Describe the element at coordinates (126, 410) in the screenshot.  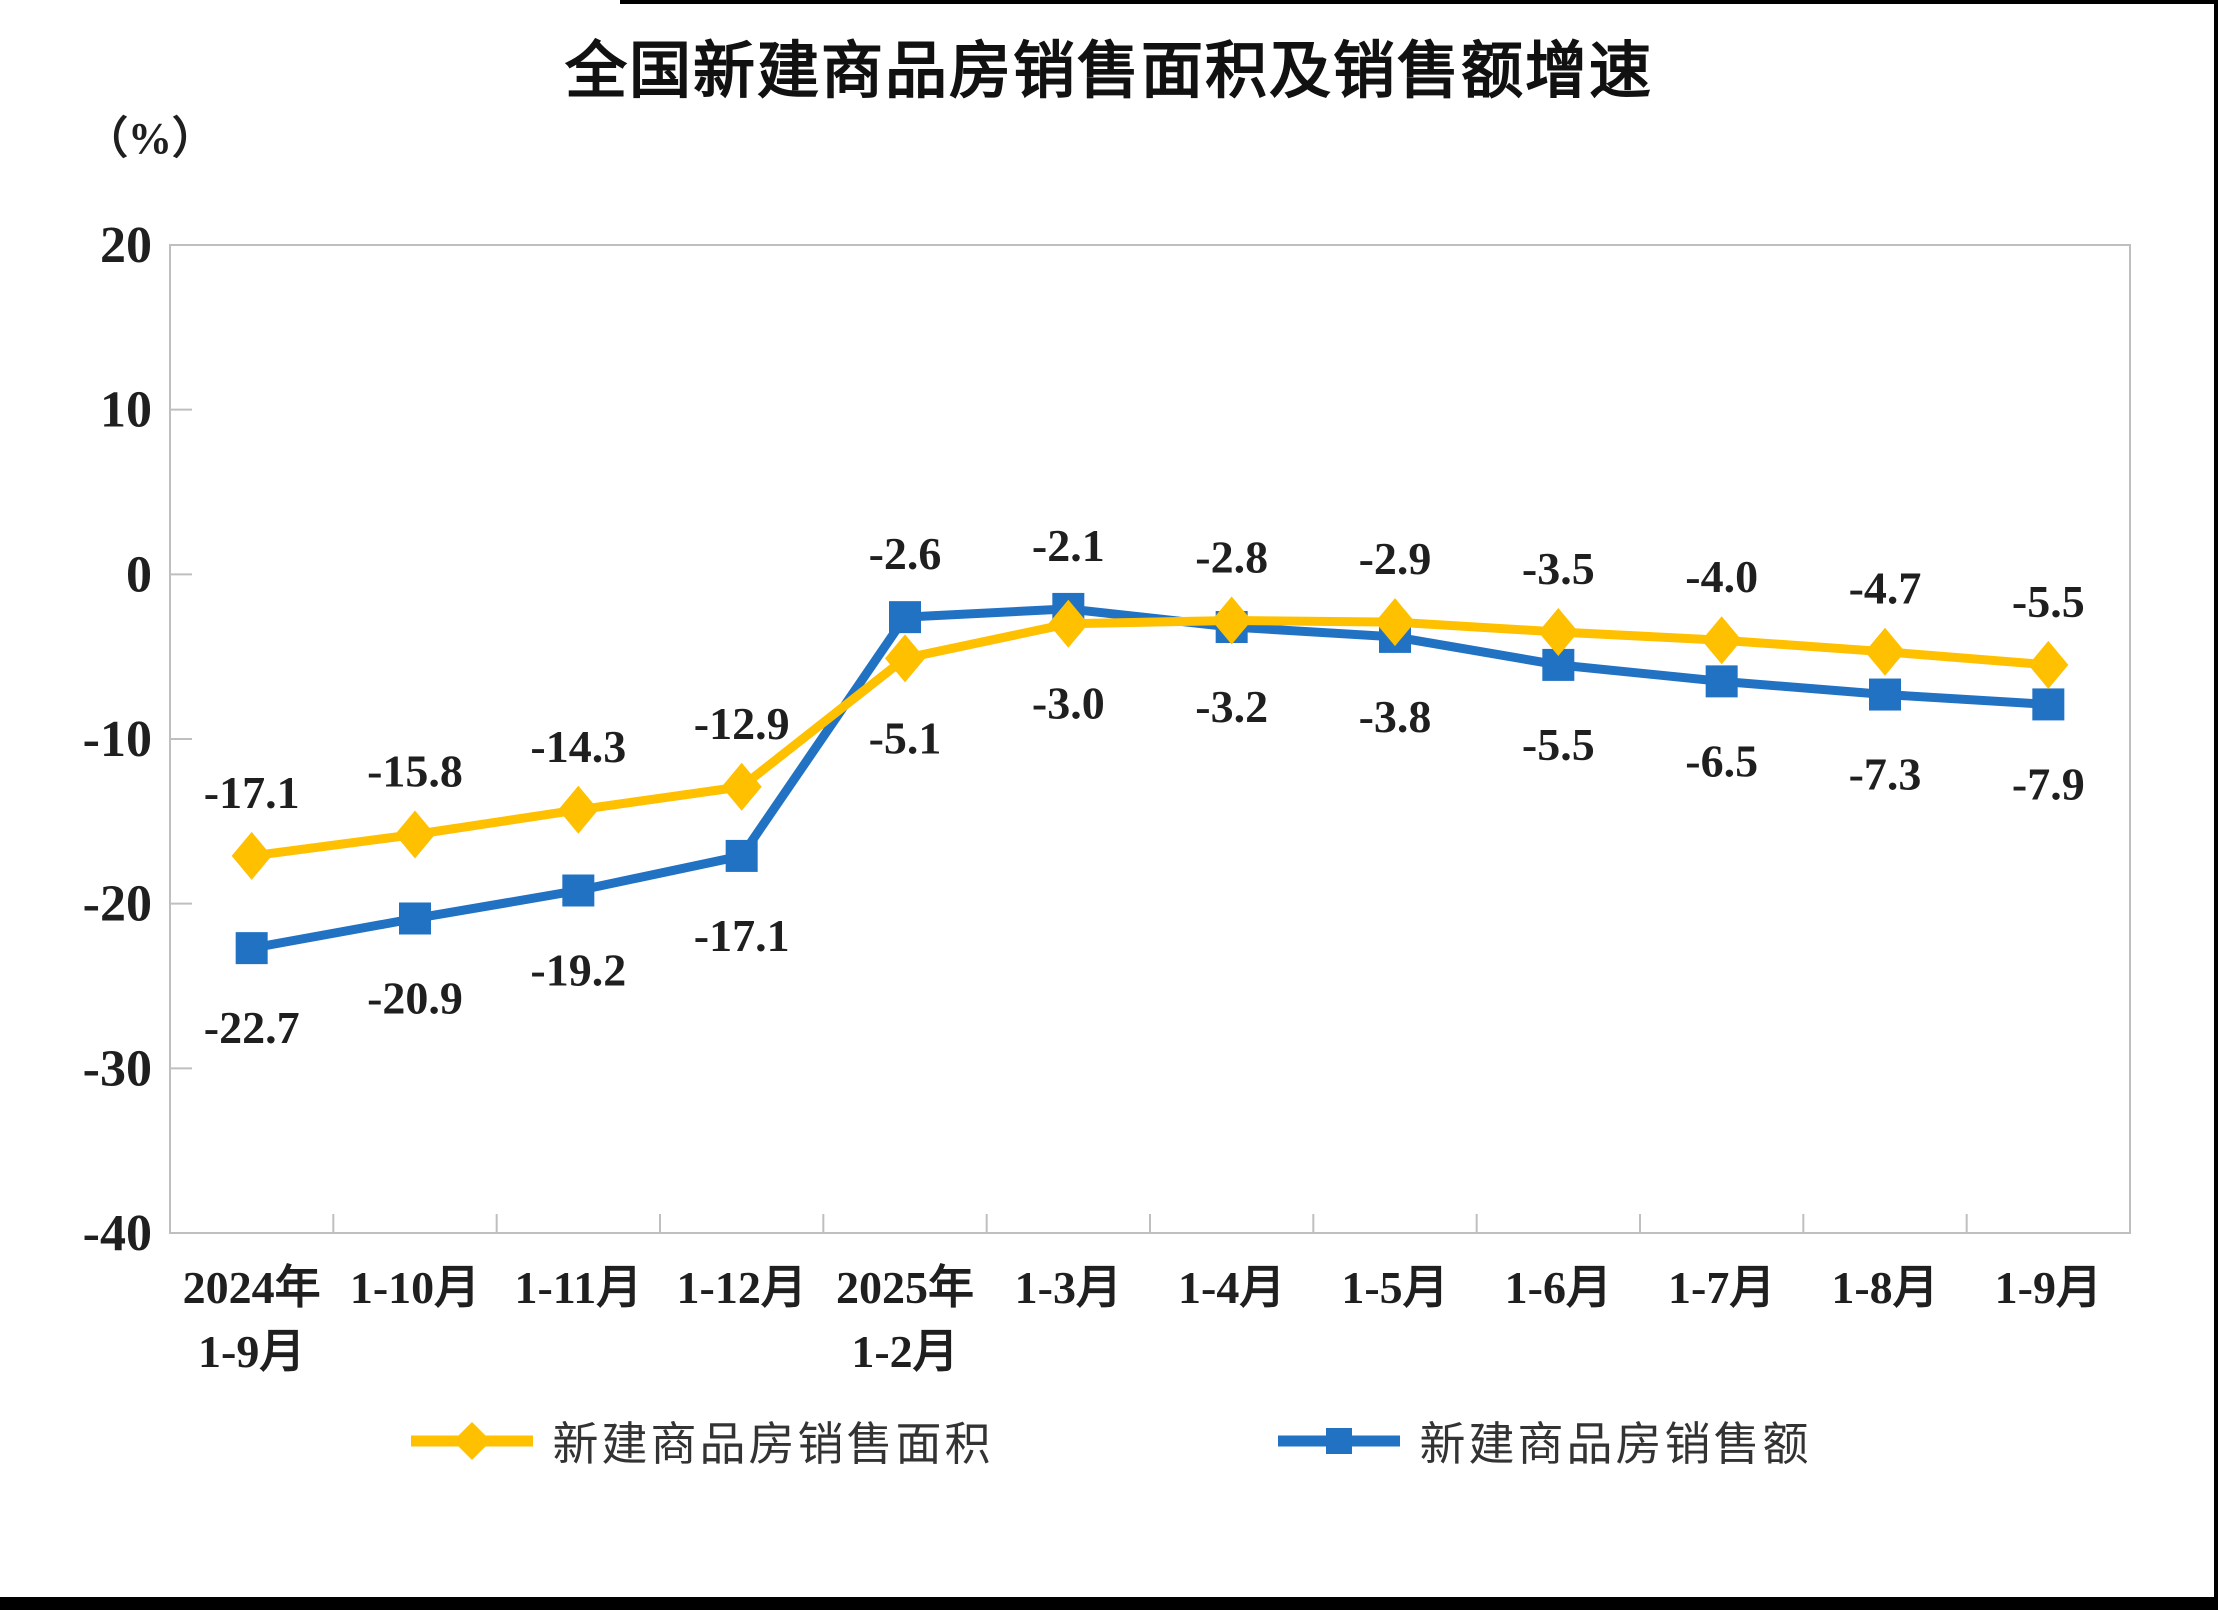
I see `y-axis-tick-label: 10` at that location.